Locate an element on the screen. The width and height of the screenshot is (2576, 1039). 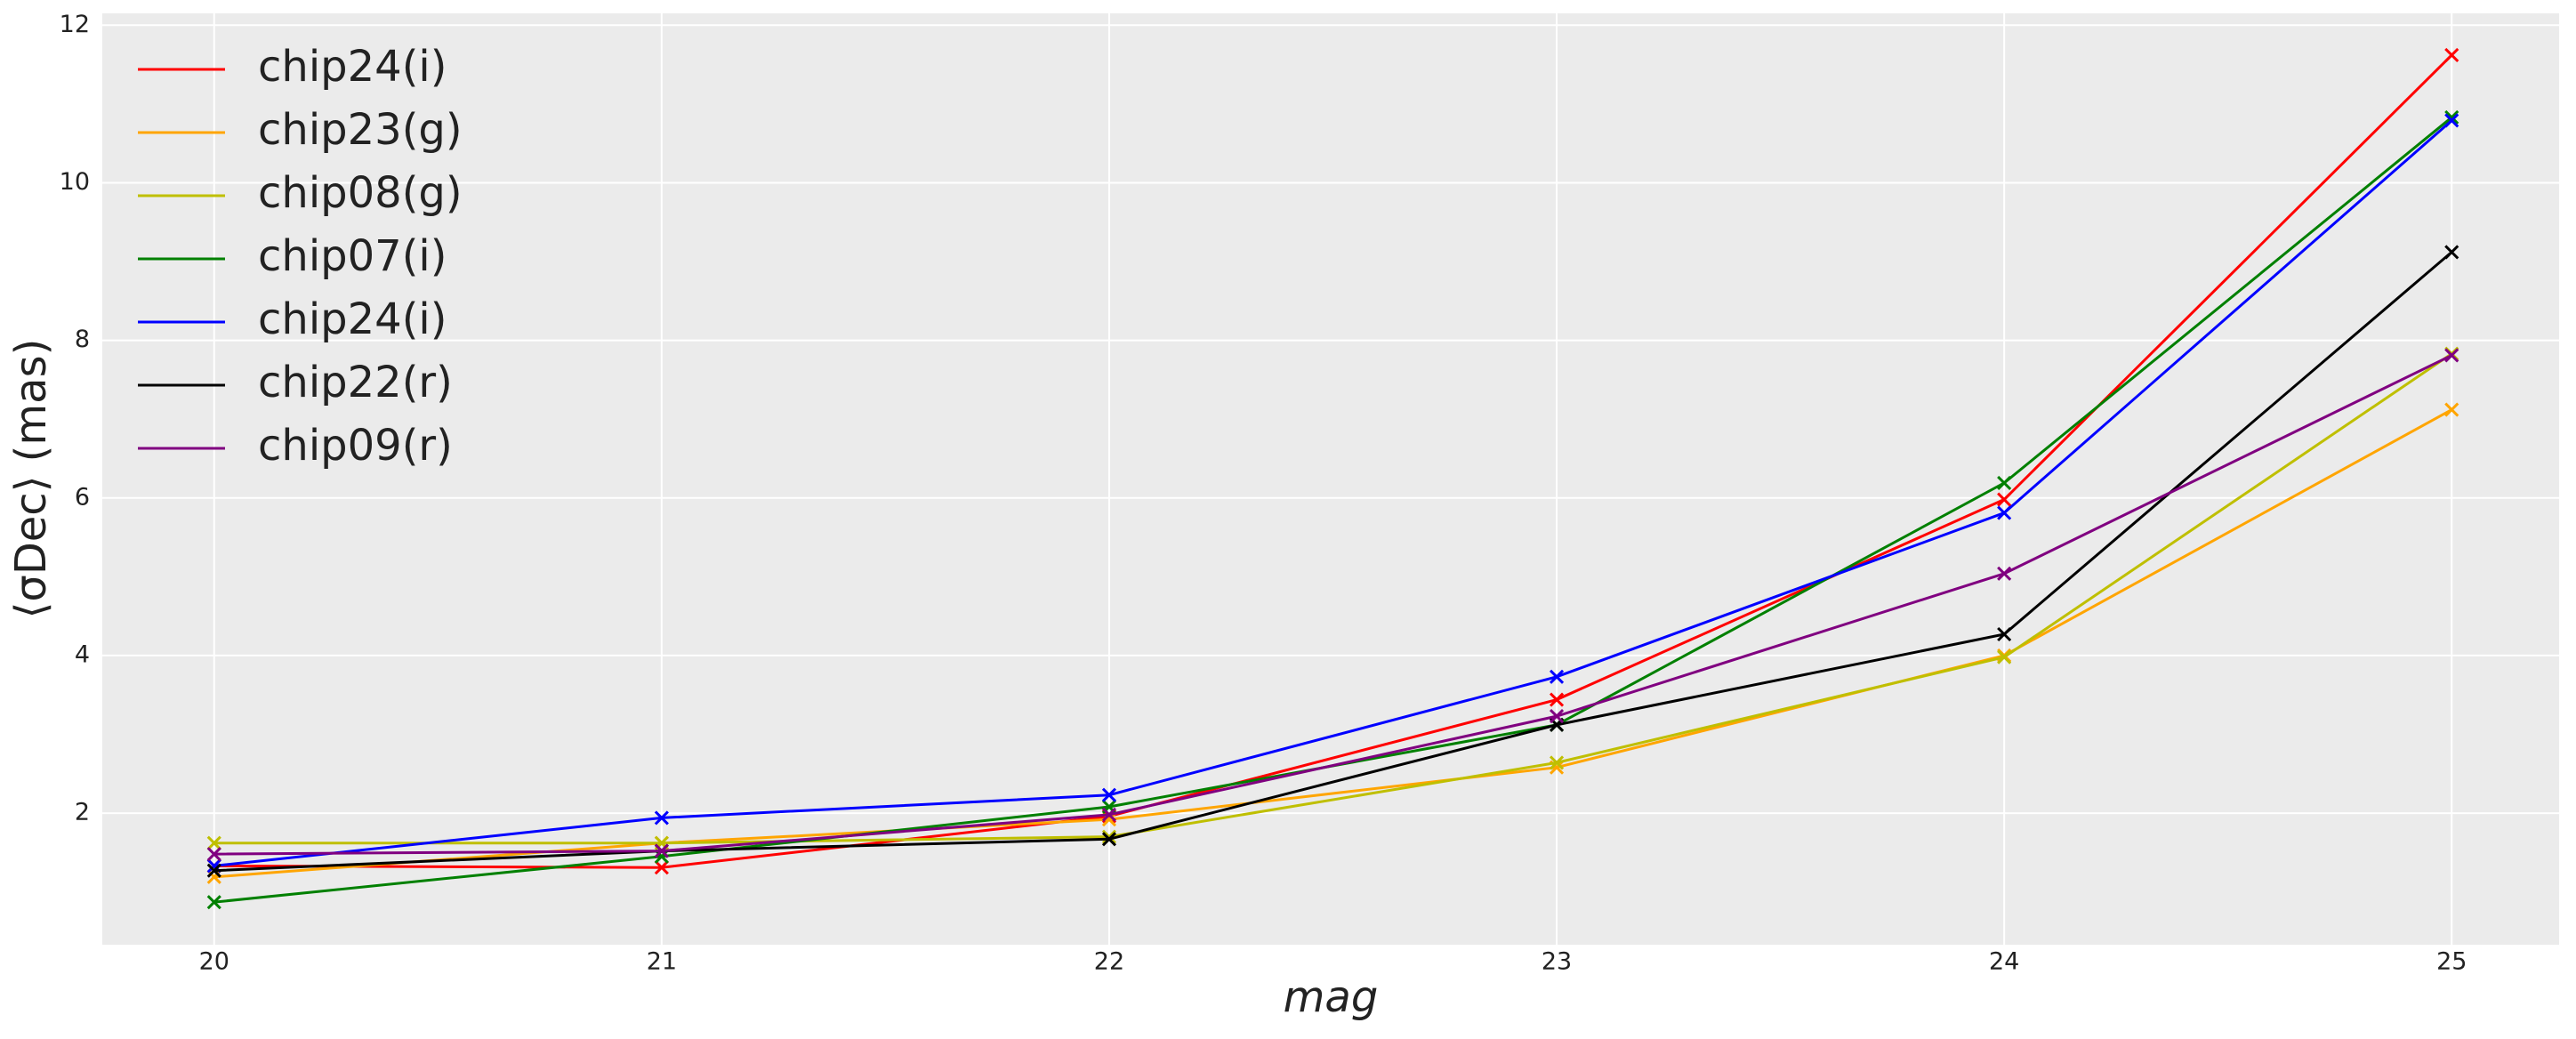
x-tick-label: 25 is located at coordinates (2451, 962).